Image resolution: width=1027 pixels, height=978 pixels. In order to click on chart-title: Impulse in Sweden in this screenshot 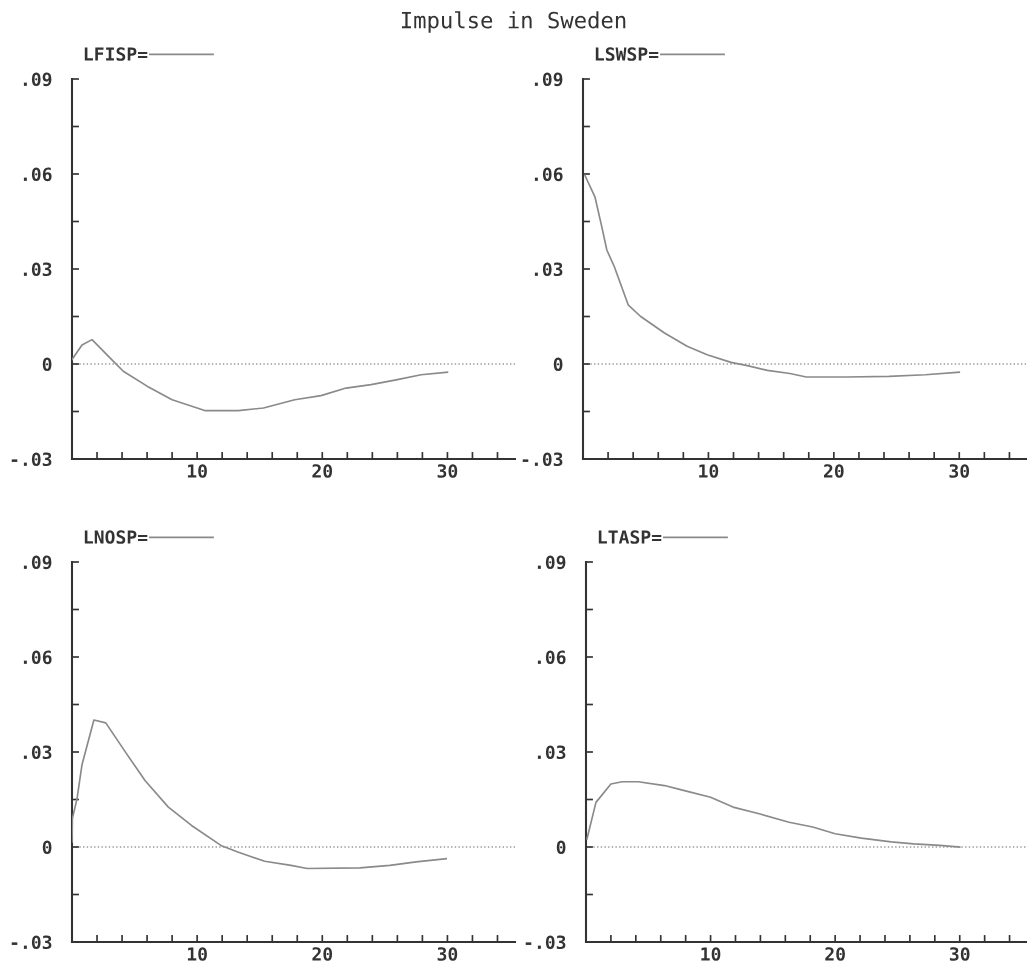, I will do `click(513, 22)`.